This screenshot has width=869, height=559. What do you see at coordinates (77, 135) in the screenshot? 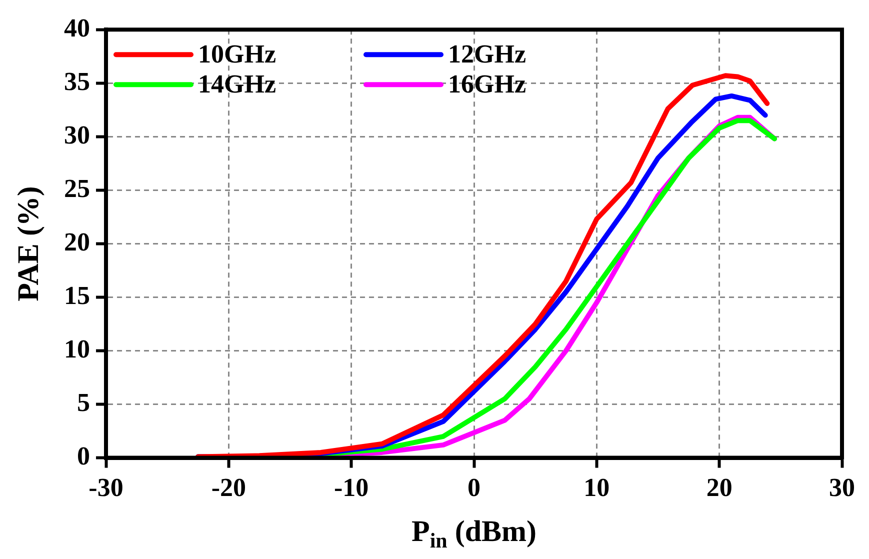
I see `y-tick-label: 30` at bounding box center [77, 135].